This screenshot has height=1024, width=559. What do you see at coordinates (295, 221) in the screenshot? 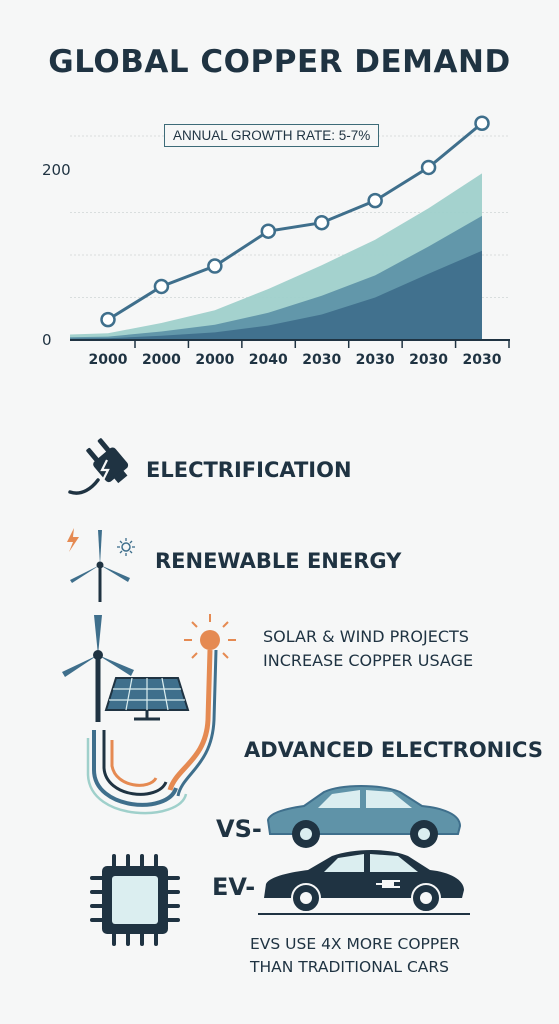
I see `series-line` at bounding box center [295, 221].